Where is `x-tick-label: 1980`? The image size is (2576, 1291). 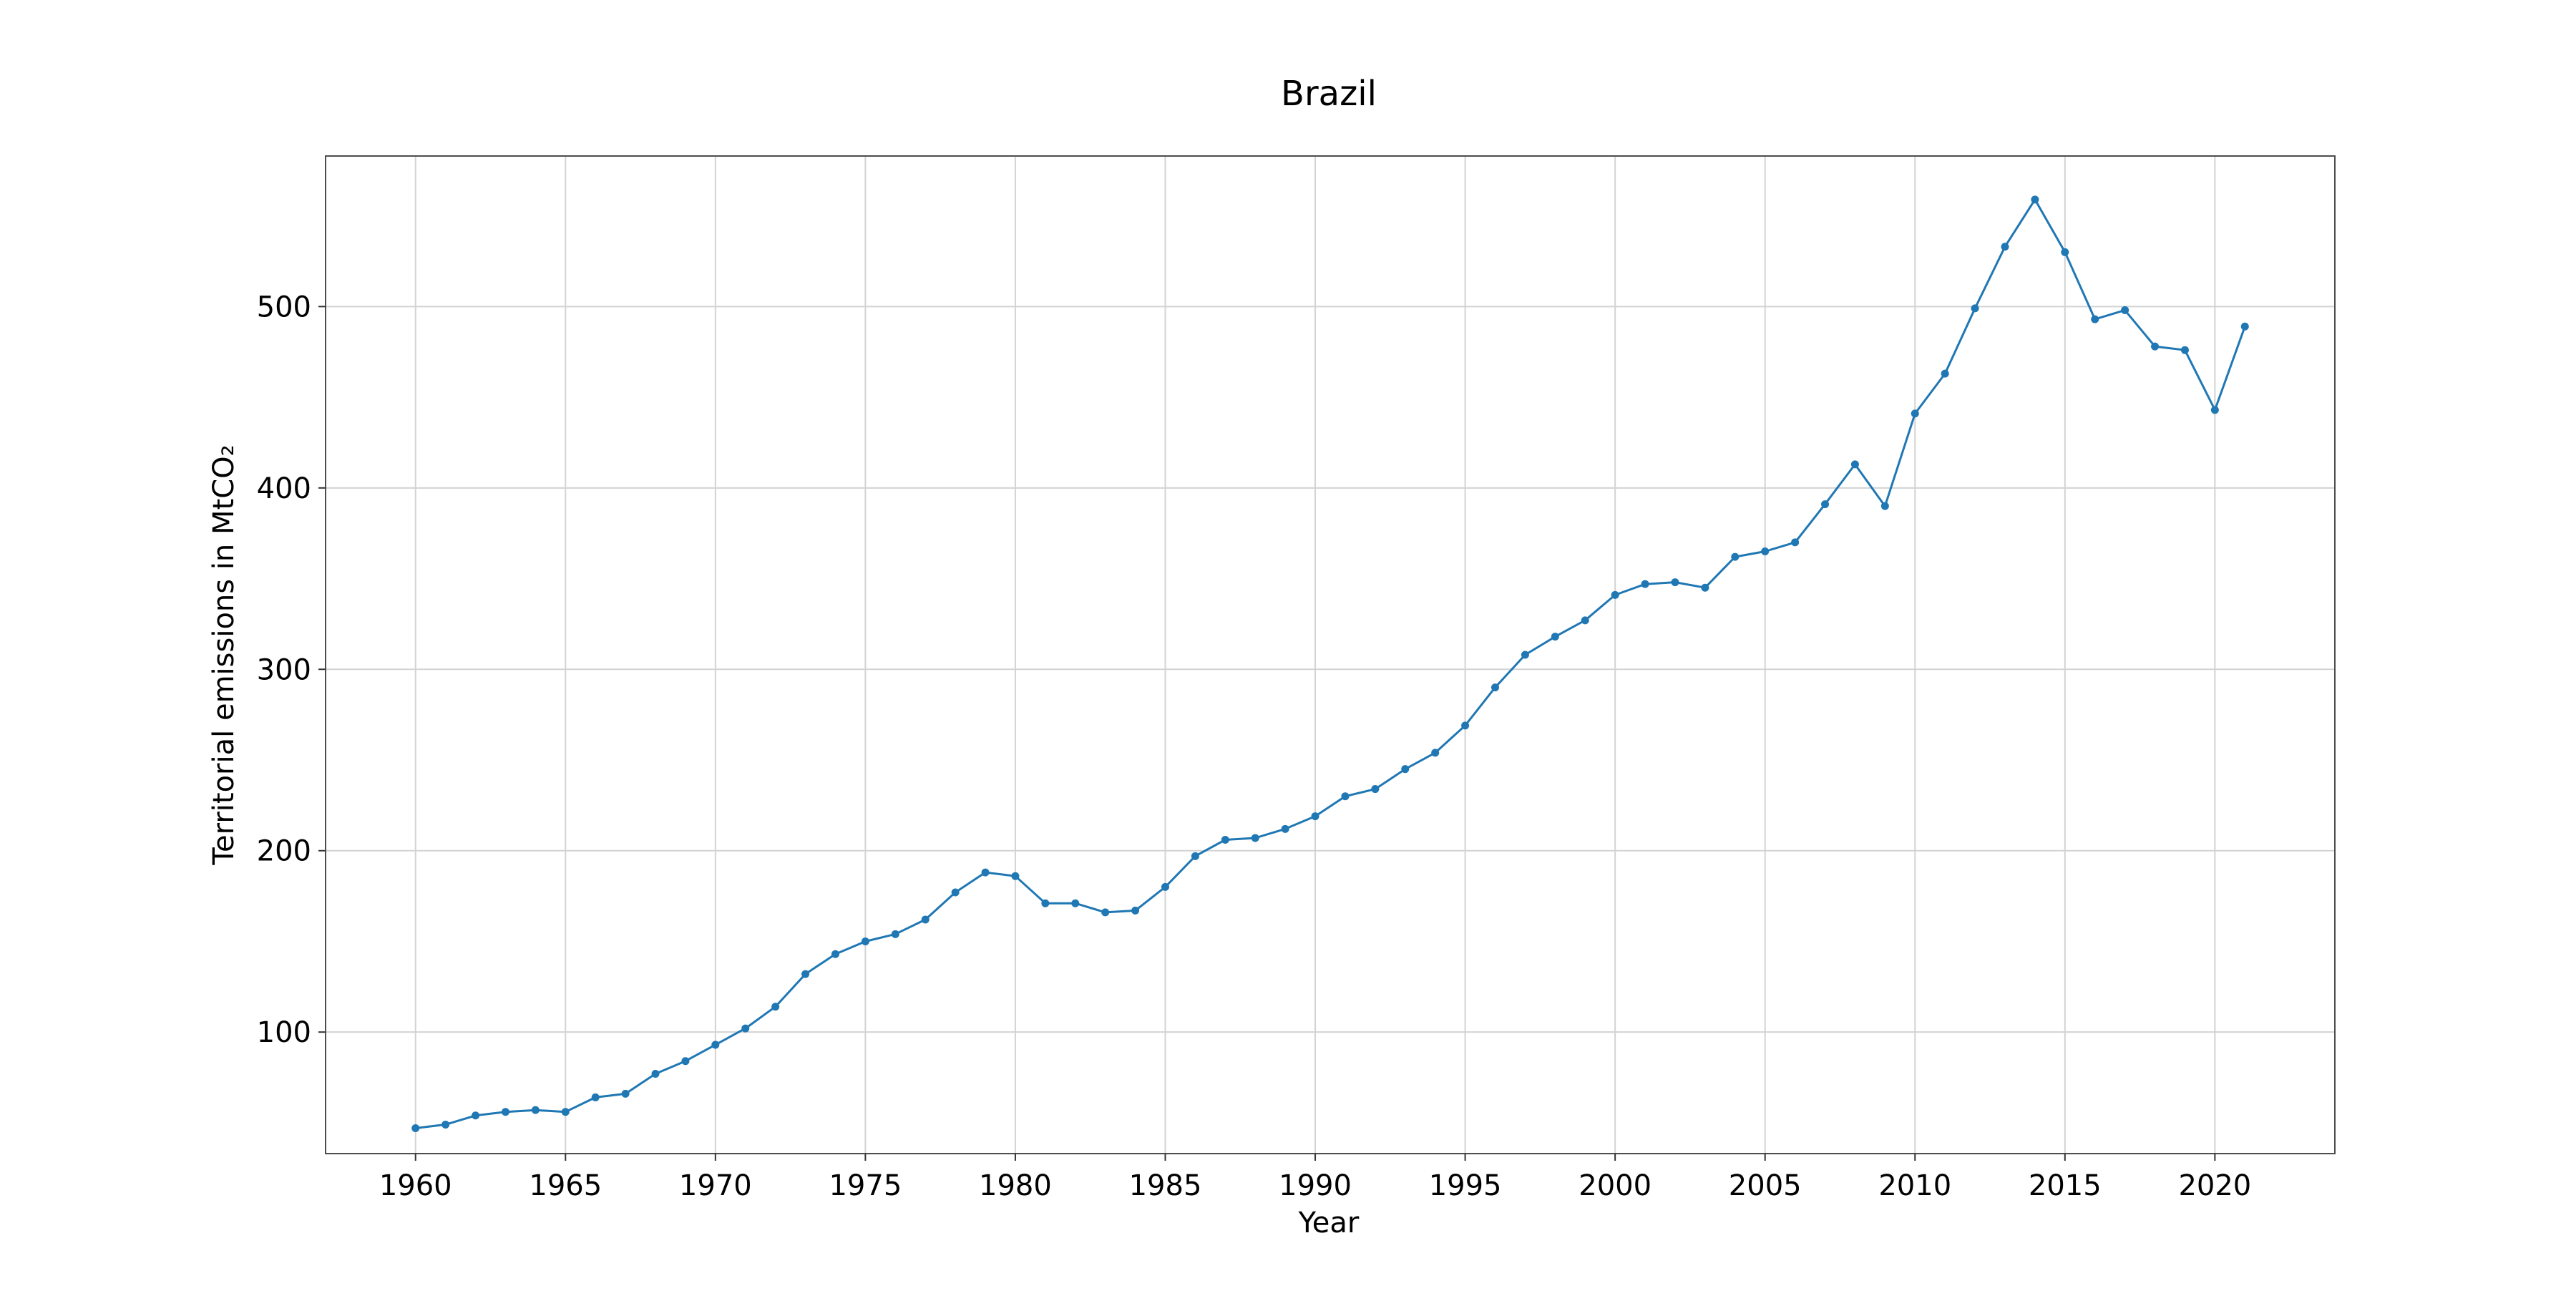 x-tick-label: 1980 is located at coordinates (1015, 1185).